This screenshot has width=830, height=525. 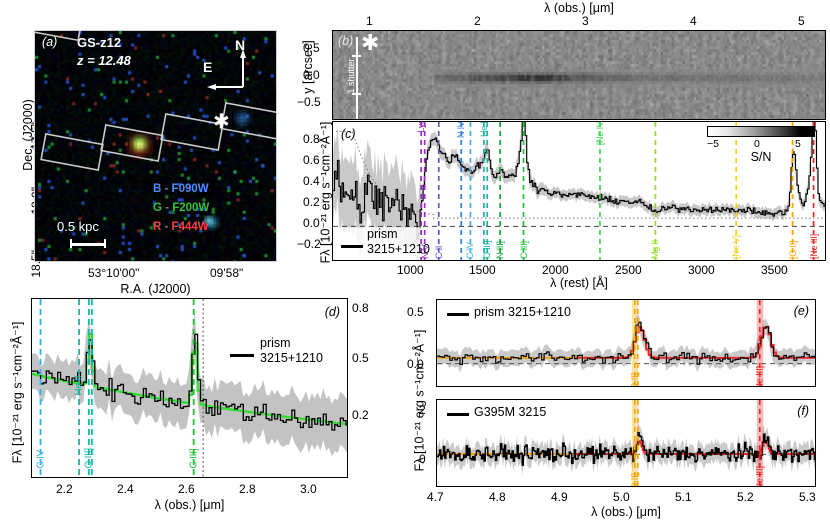 I want to click on panel-f-line-label-neiii: [Ne III], so click(x=760, y=476).